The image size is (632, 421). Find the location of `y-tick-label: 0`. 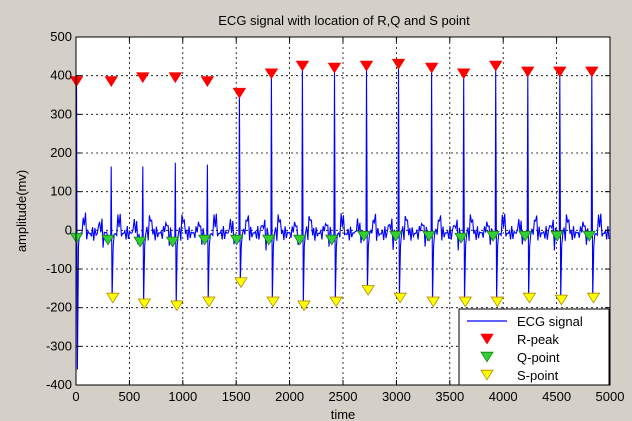

y-tick-label: 0 is located at coordinates (68, 229).